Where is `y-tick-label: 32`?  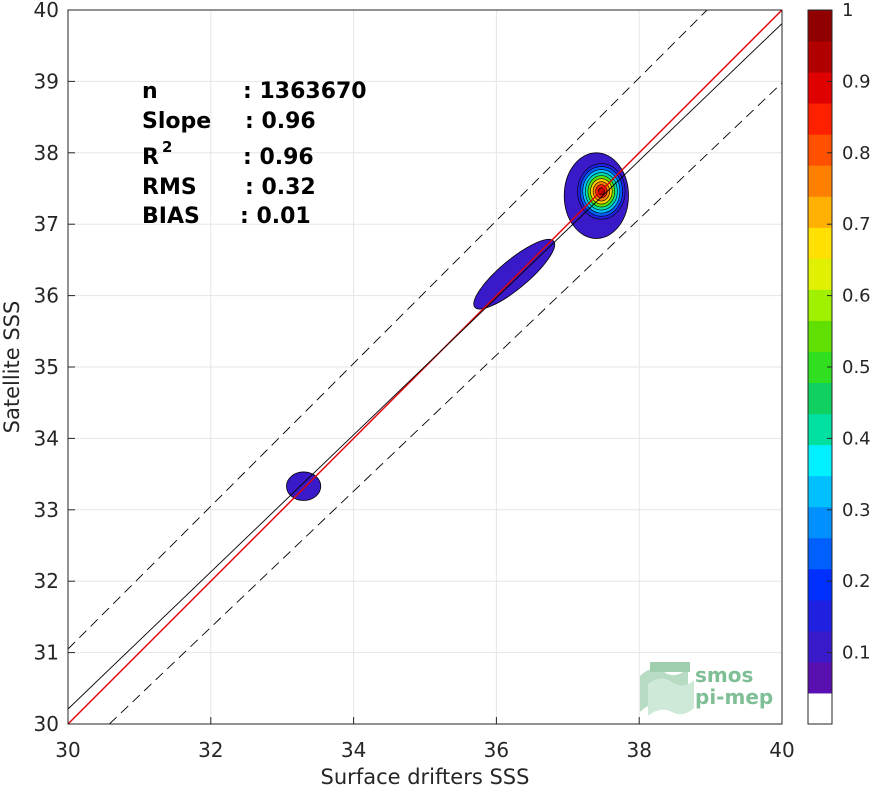
y-tick-label: 32 is located at coordinates (46, 581).